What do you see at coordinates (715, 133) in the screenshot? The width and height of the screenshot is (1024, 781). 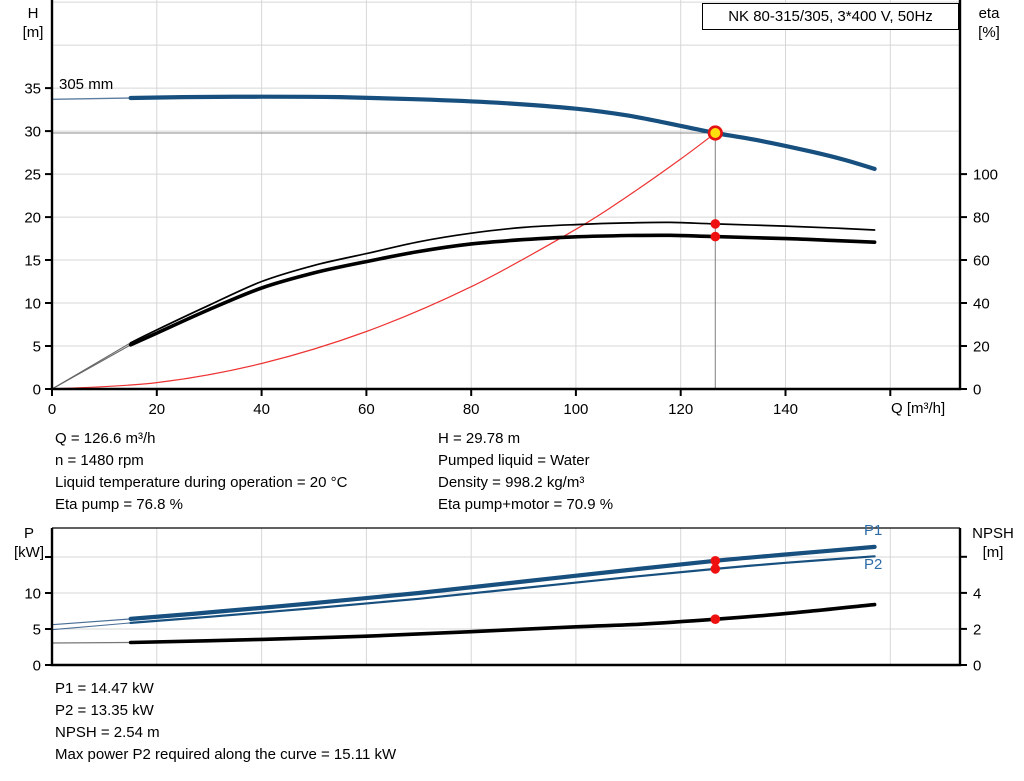 I see `duty-point` at bounding box center [715, 133].